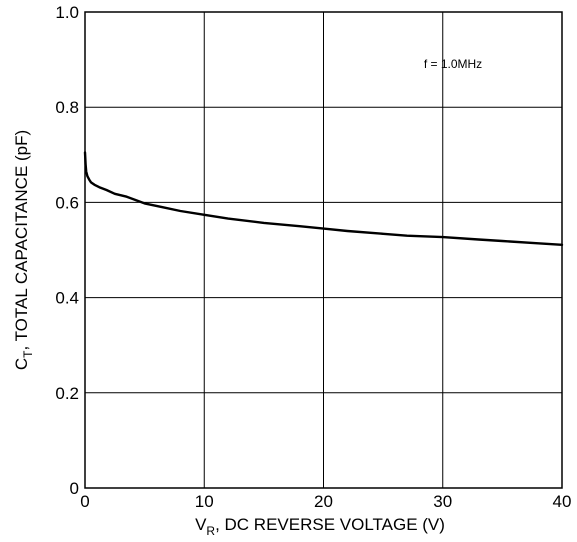 Image resolution: width=577 pixels, height=542 pixels. I want to click on x-tick-label: 40, so click(562, 501).